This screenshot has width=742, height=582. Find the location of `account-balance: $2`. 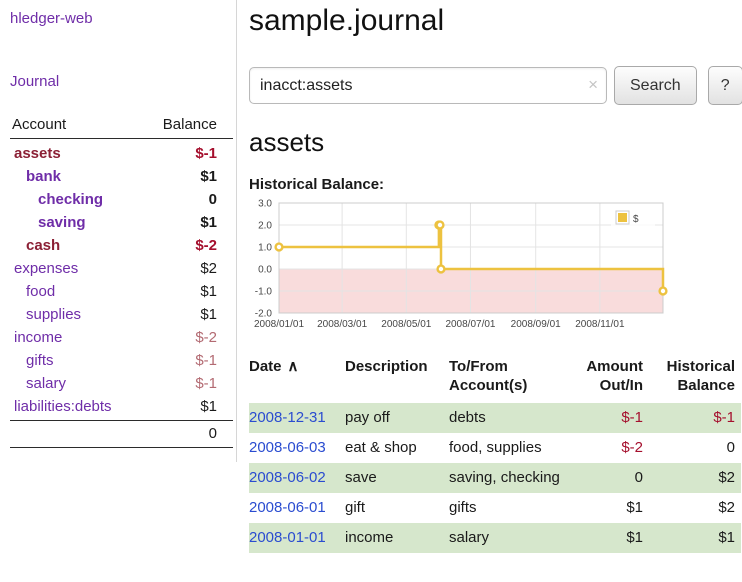

account-balance: $2 is located at coordinates (208, 268).